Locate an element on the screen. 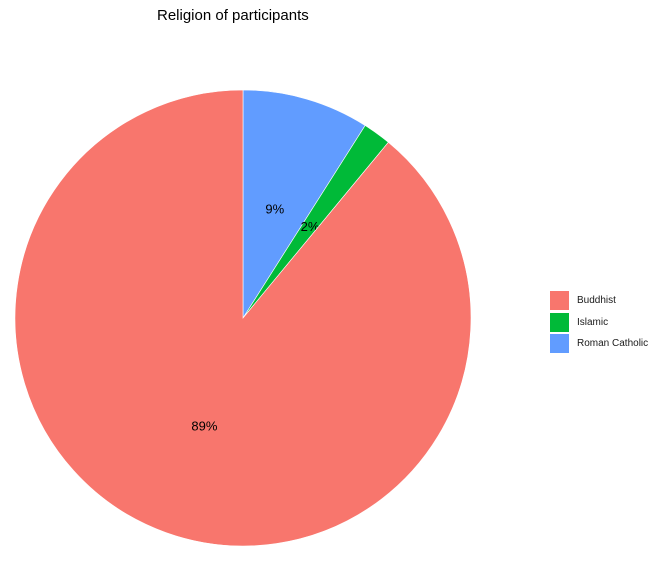  slice-label-islamic: 2% is located at coordinates (310, 226).